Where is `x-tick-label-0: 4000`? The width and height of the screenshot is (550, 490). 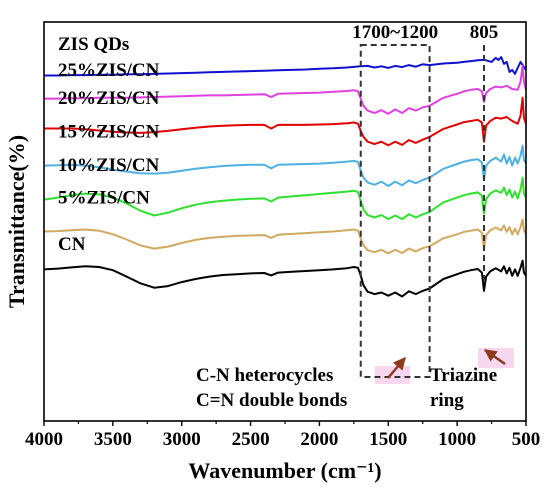
x-tick-label-0: 4000 is located at coordinates (44, 439).